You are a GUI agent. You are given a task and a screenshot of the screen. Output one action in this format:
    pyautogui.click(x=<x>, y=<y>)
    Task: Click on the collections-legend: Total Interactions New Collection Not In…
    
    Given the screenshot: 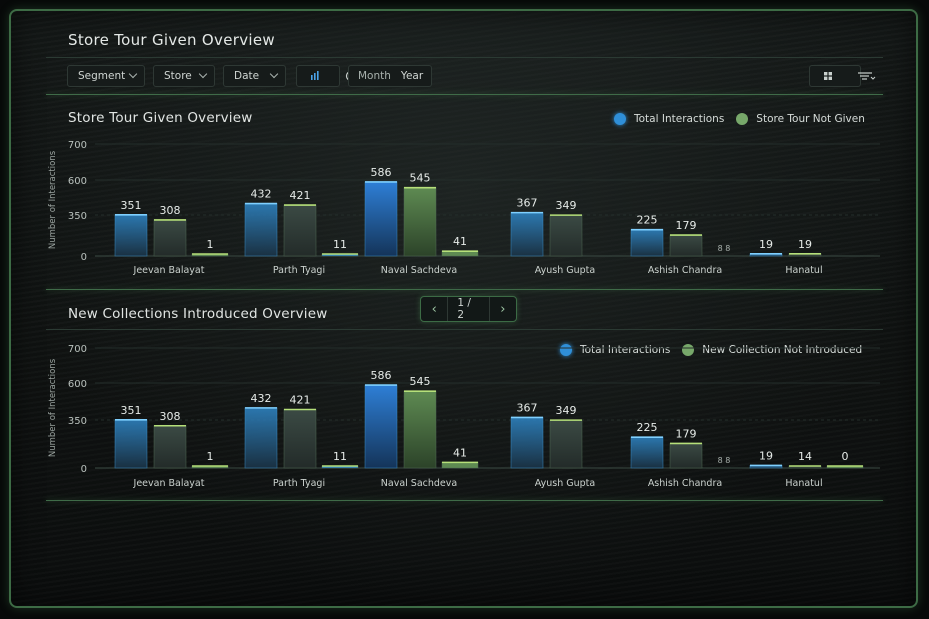 What is the action you would take?
    pyautogui.click(x=717, y=350)
    